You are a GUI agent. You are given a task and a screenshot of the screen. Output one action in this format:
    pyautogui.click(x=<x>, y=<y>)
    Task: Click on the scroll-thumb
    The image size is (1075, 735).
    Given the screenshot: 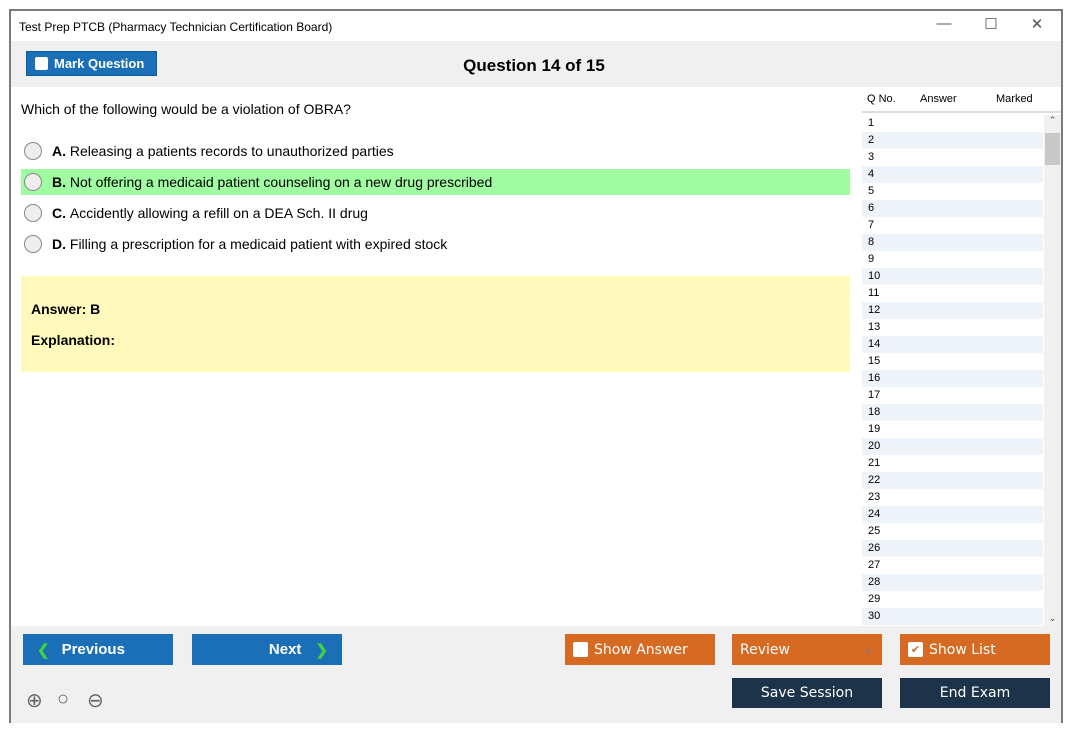 What is the action you would take?
    pyautogui.click(x=1052, y=149)
    